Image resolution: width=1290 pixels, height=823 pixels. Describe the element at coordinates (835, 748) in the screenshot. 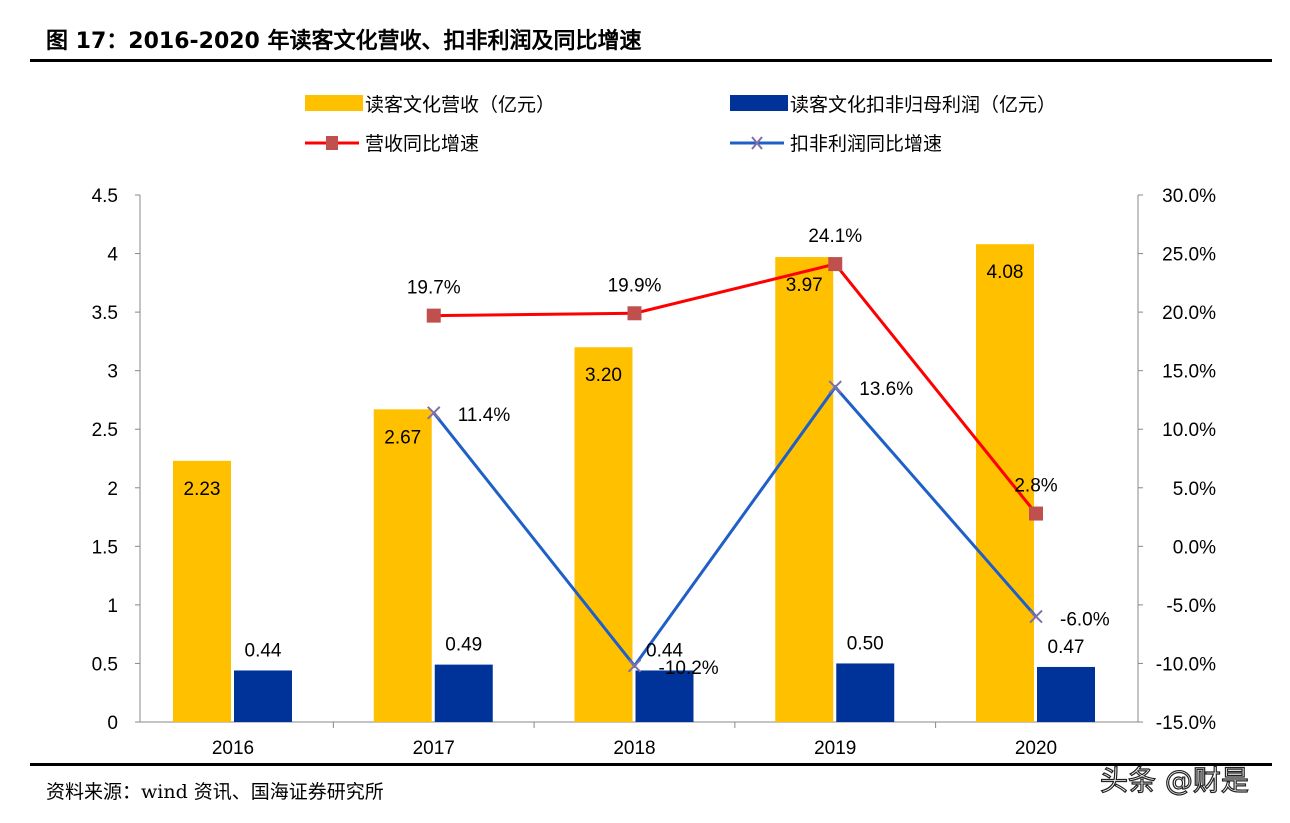

I see `x-tick-label: 2019` at that location.